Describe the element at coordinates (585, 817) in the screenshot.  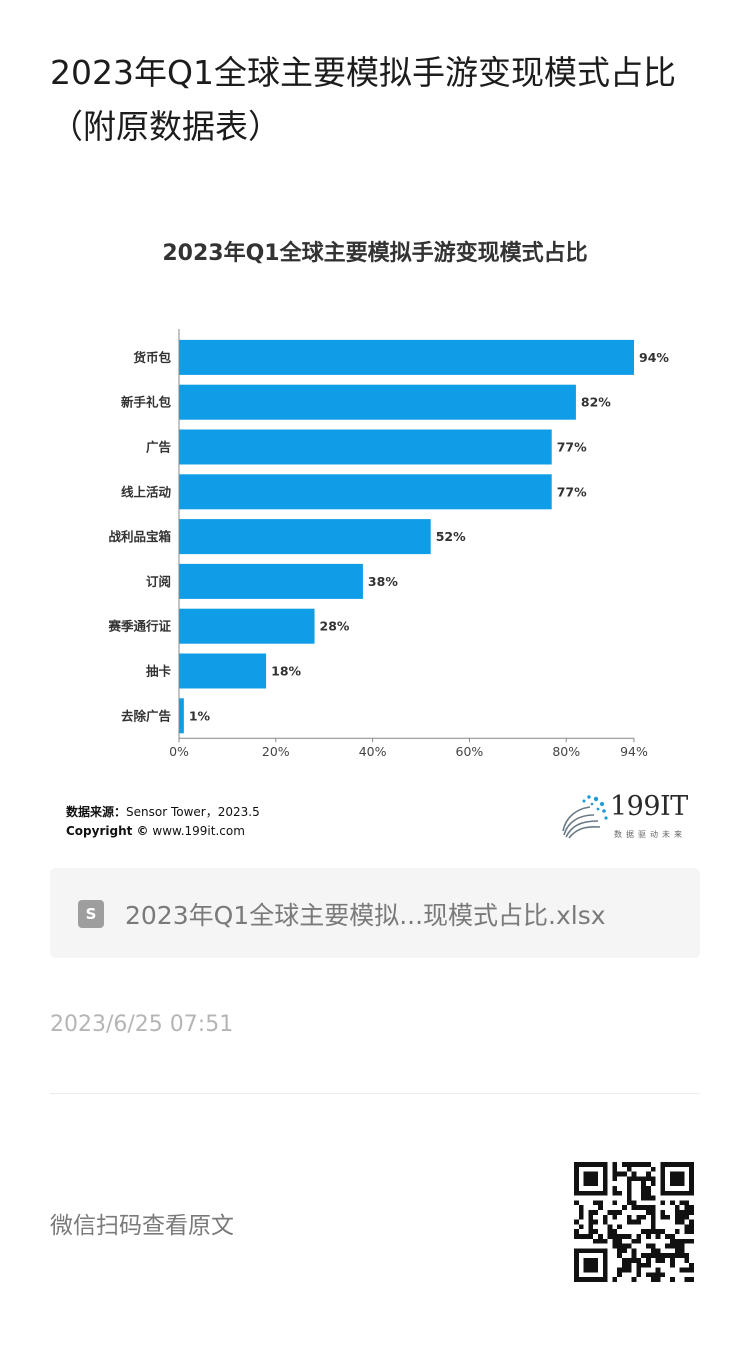
I see `logo-icon` at that location.